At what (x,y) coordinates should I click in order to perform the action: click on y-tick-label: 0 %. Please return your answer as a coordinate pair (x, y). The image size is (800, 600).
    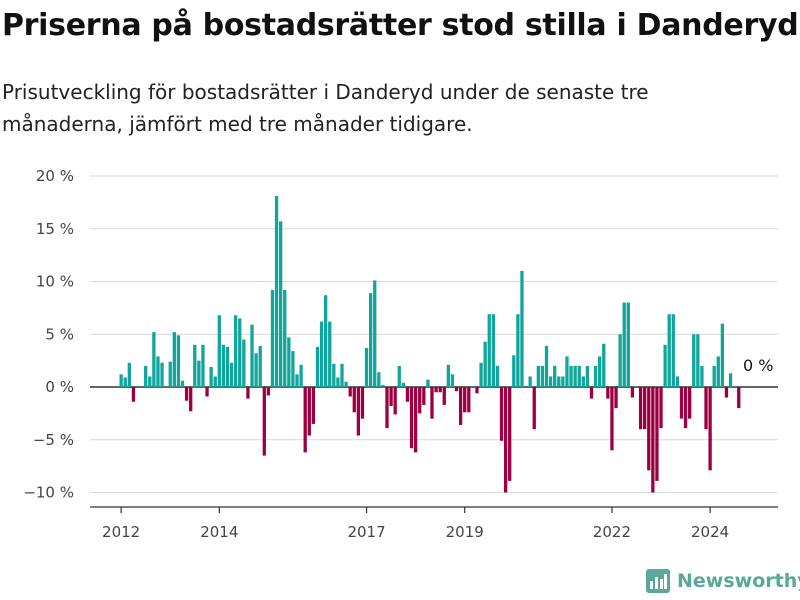
    Looking at the image, I should click on (59, 387).